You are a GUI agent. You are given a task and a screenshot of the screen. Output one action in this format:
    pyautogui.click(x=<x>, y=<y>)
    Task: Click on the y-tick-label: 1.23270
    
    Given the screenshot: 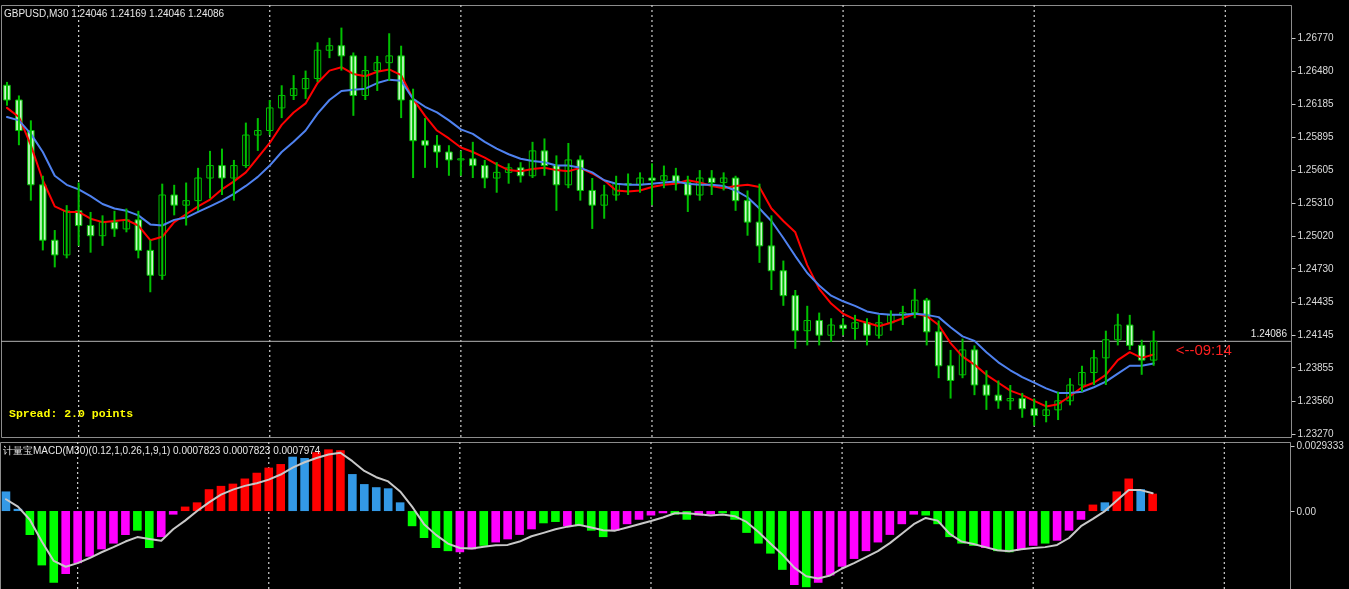 What is the action you would take?
    pyautogui.click(x=1316, y=434)
    